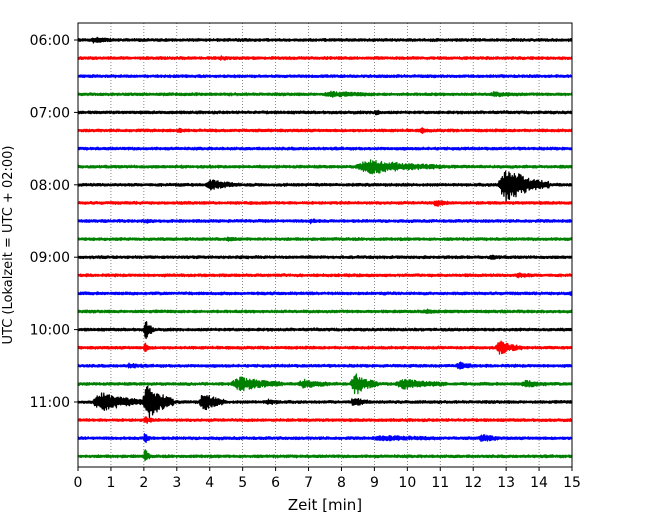 The height and width of the screenshot is (520, 650). I want to click on x-tick-label: 11, so click(440, 483).